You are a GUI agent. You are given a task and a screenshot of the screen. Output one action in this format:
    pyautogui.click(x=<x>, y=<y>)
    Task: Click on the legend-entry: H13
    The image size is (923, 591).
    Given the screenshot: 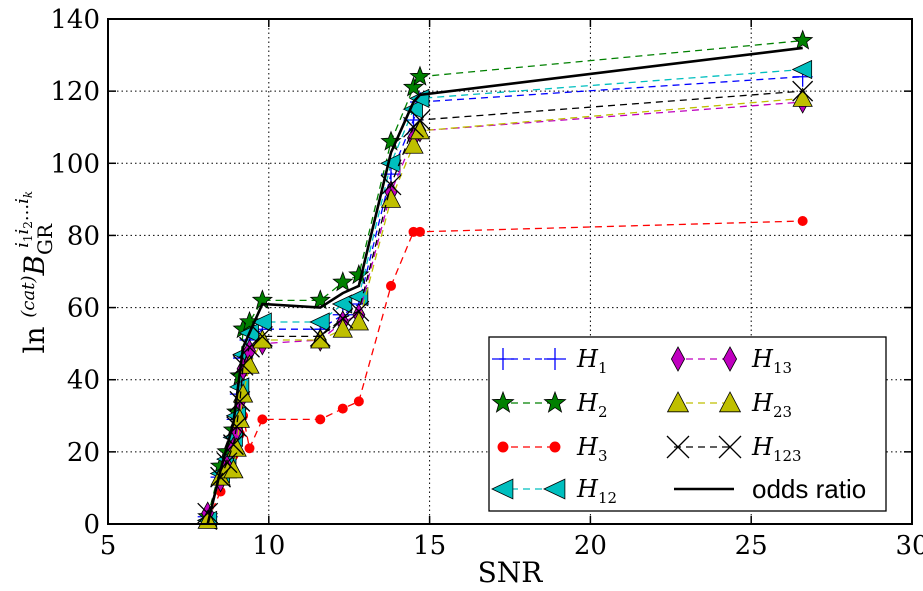 What is the action you would take?
    pyautogui.click(x=731, y=361)
    